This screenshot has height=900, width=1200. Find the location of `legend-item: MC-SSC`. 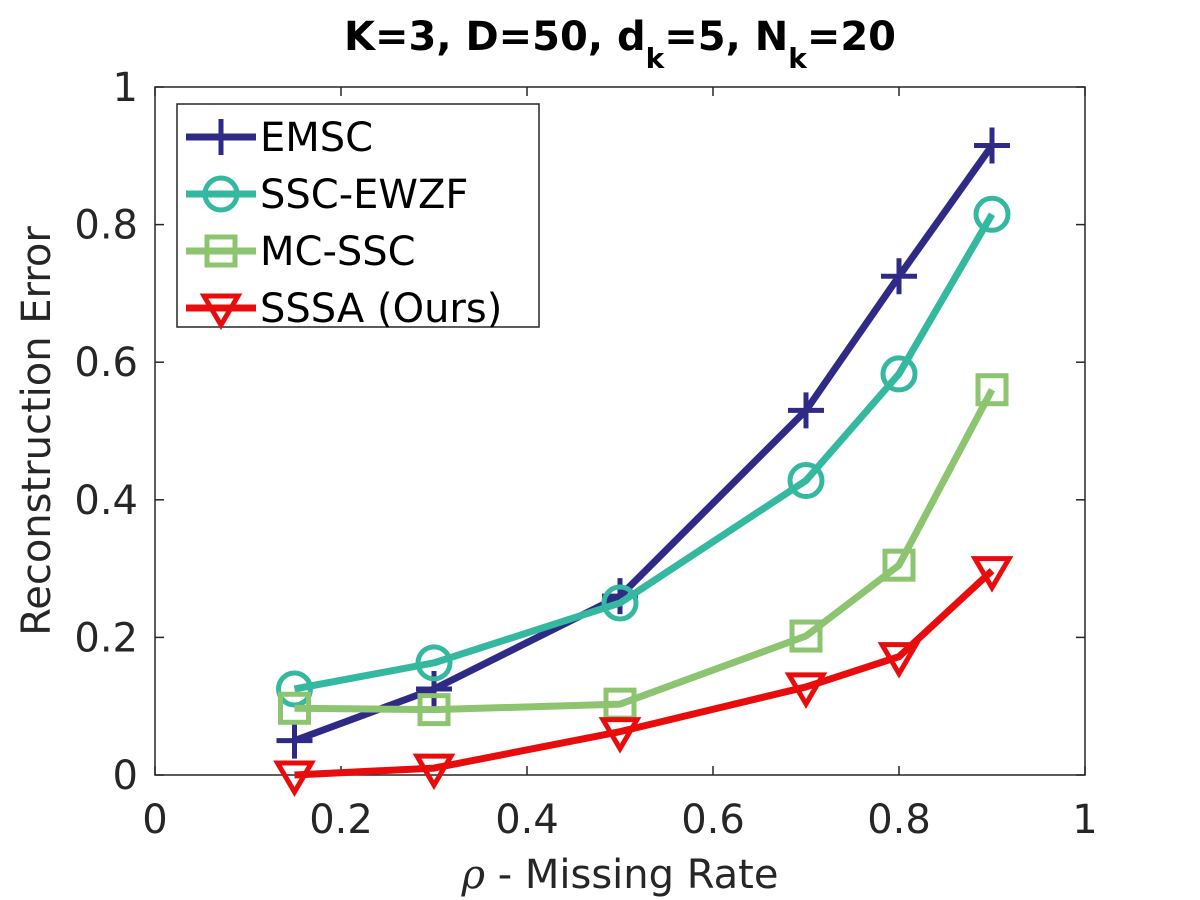

legend-item: MC-SSC is located at coordinates (301, 252).